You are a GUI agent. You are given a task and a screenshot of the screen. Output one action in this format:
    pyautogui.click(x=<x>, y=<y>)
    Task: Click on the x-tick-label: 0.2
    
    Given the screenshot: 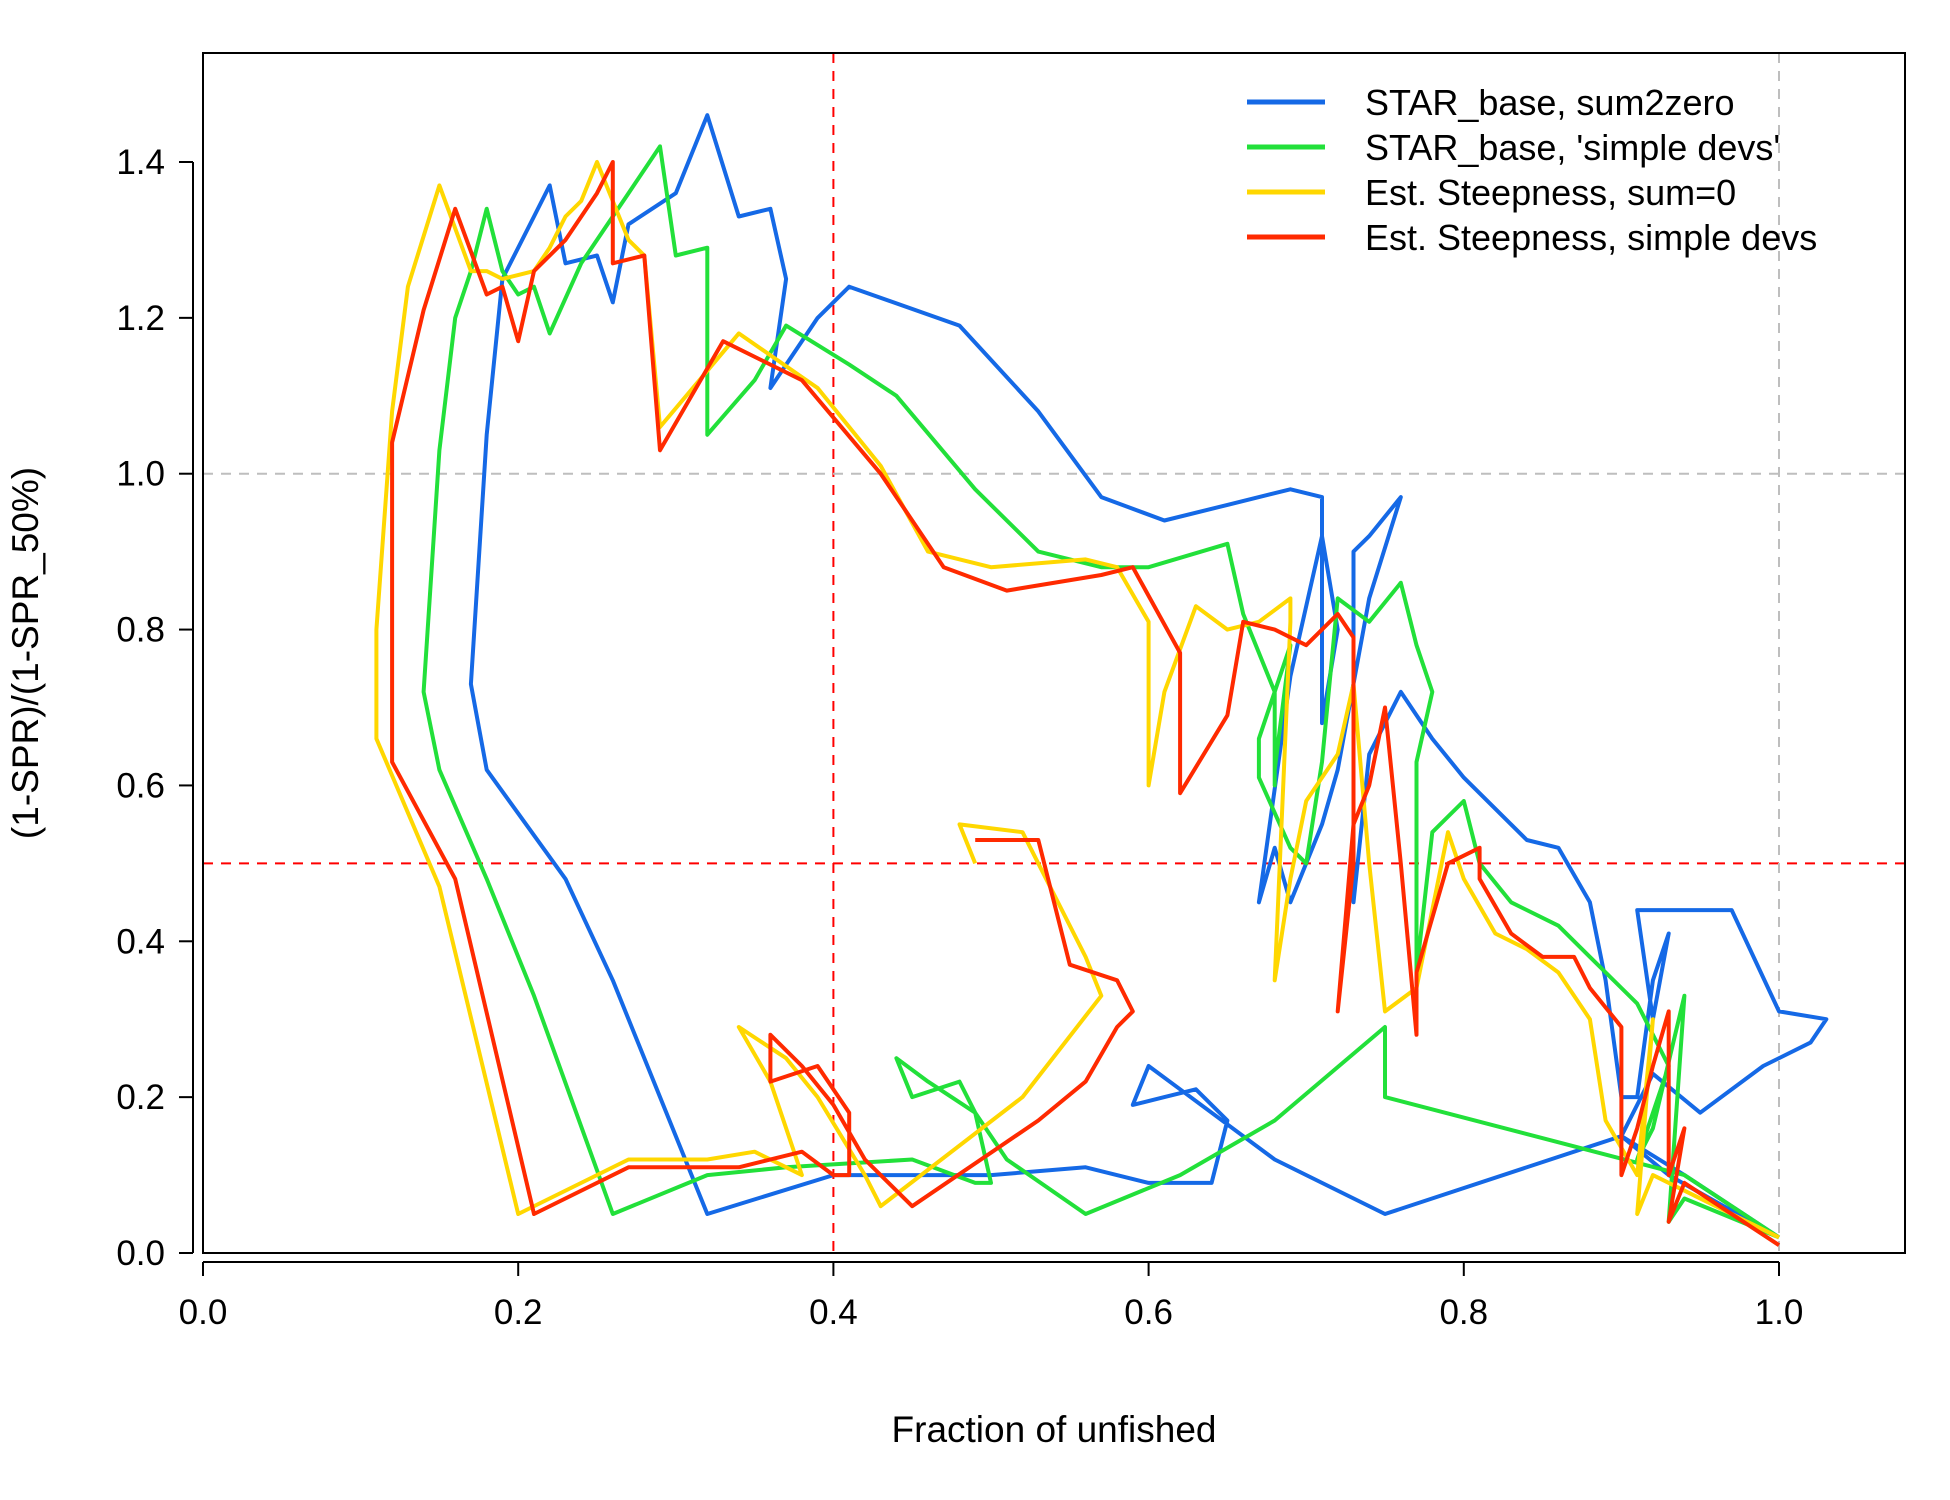 What is the action you would take?
    pyautogui.click(x=518, y=1312)
    